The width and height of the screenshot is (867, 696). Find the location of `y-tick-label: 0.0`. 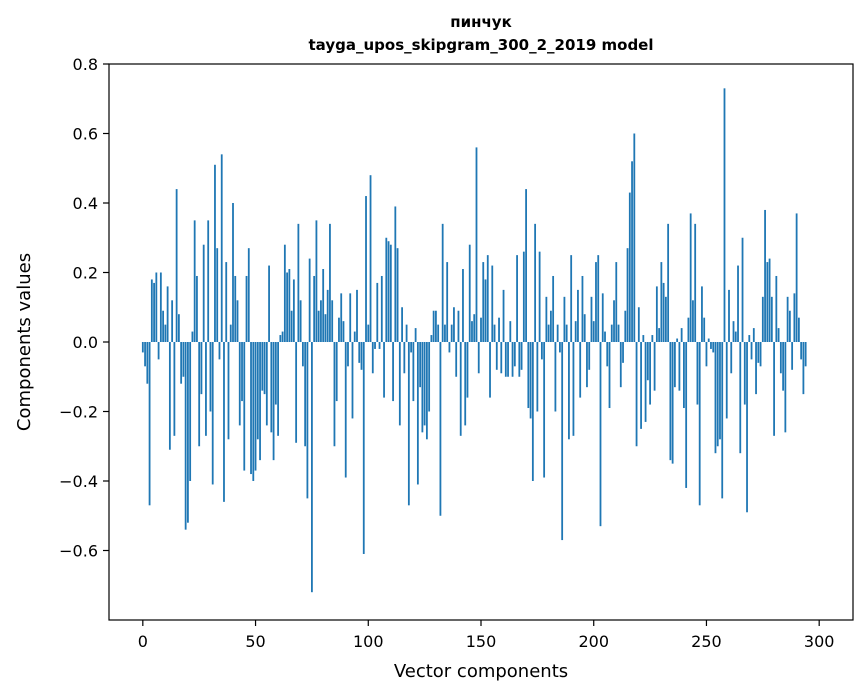

y-tick-label: 0.0 is located at coordinates (85, 342).